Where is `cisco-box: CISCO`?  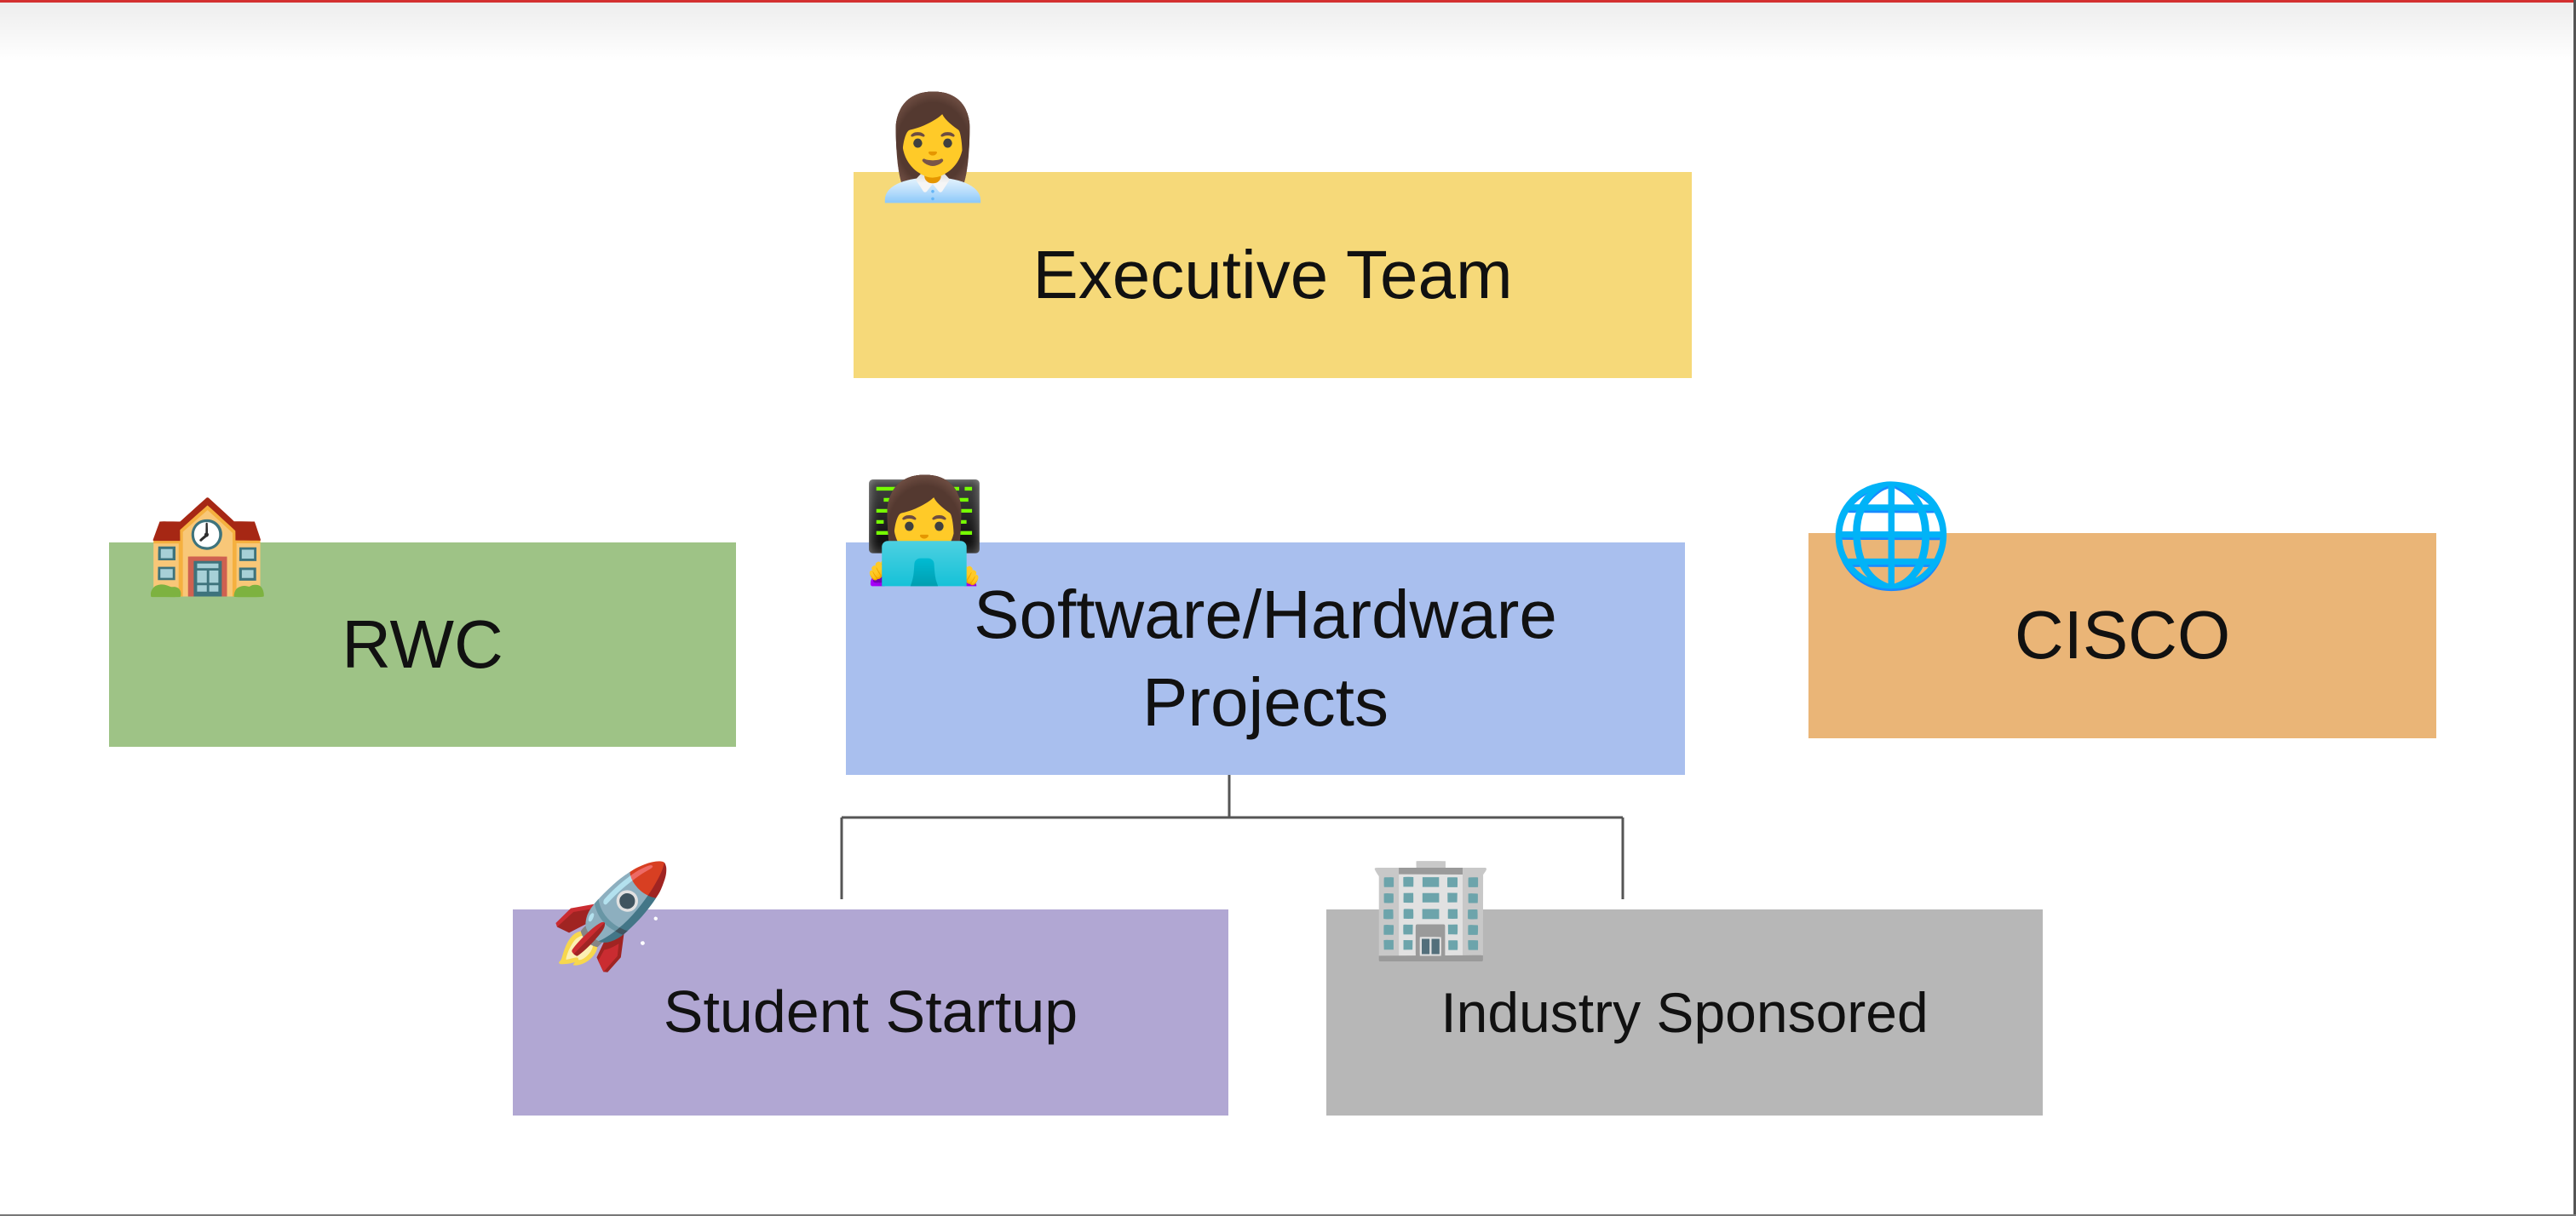
cisco-box: CISCO is located at coordinates (2122, 635).